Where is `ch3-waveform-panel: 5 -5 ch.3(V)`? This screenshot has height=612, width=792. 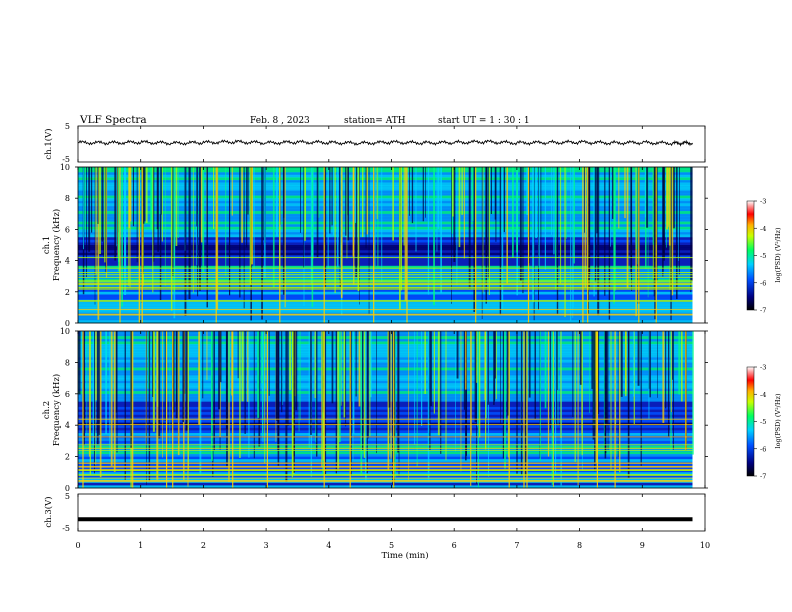
ch3-waveform-panel: 5 -5 ch.3(V) is located at coordinates (374, 512).